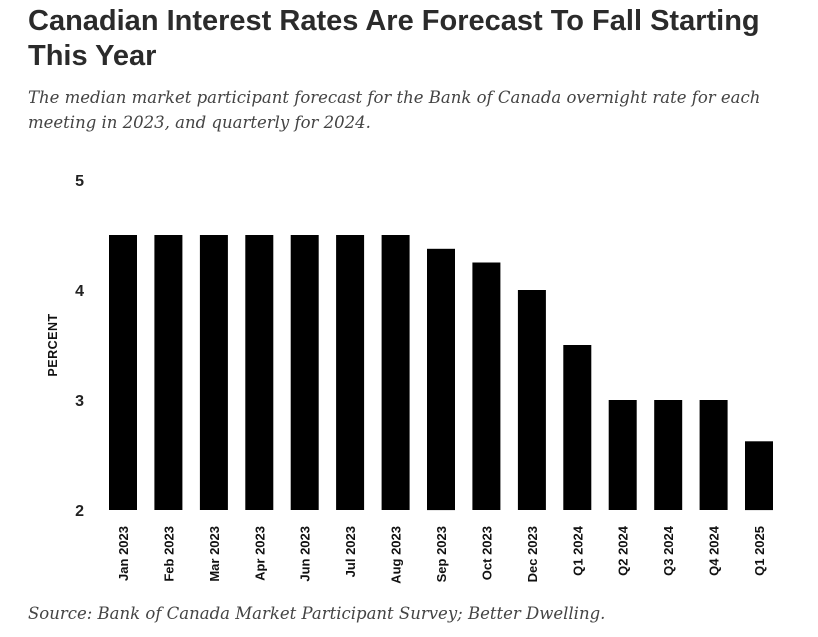 This screenshot has height=637, width=818. I want to click on y-axis: 2 3 4 5, so click(79, 346).